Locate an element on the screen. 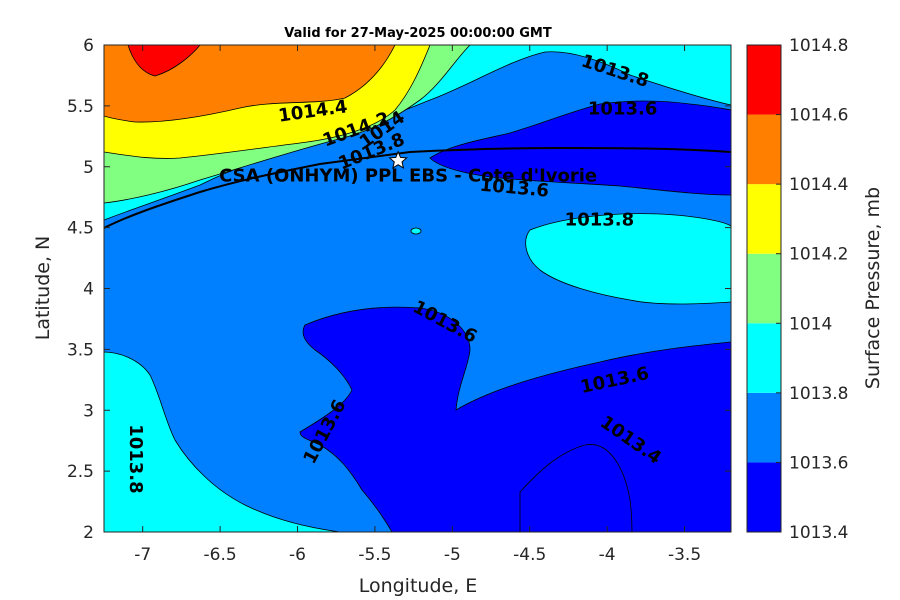 The width and height of the screenshot is (900, 600). x-tick-label: -5 is located at coordinates (452, 555).